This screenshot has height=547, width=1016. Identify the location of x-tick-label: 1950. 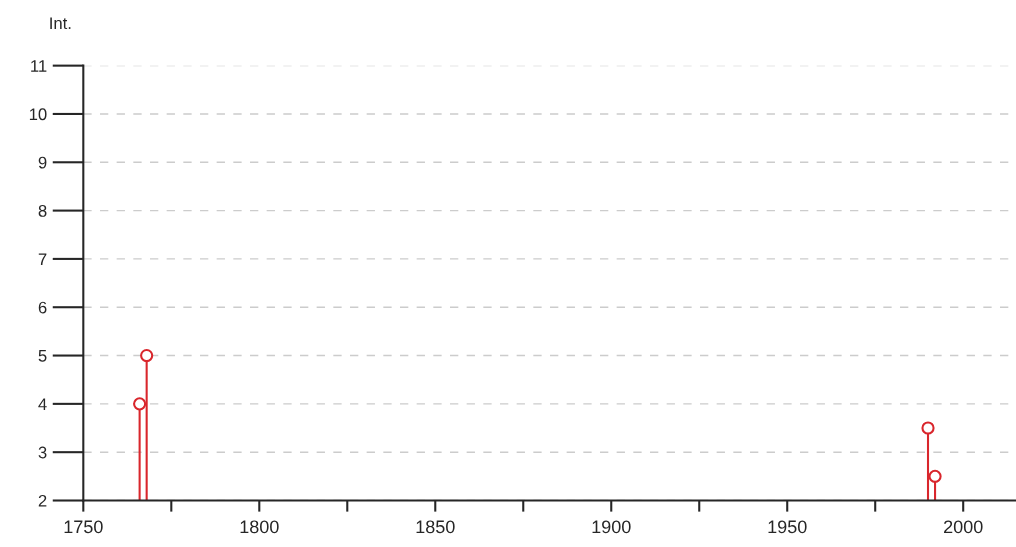
(787, 527).